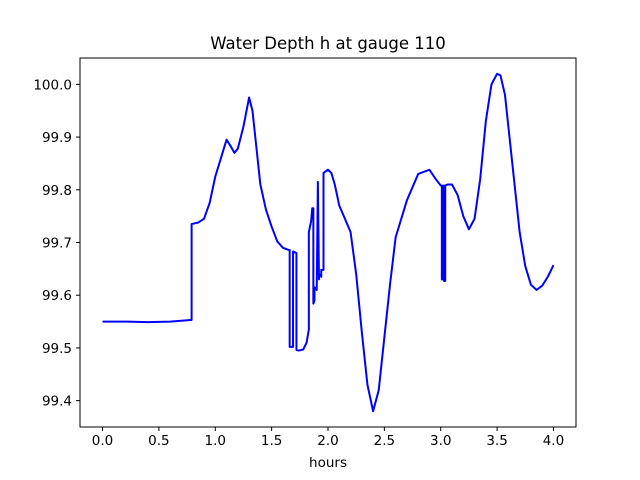 This screenshot has width=640, height=480. I want to click on x-tick-label: 4.0, so click(553, 441).